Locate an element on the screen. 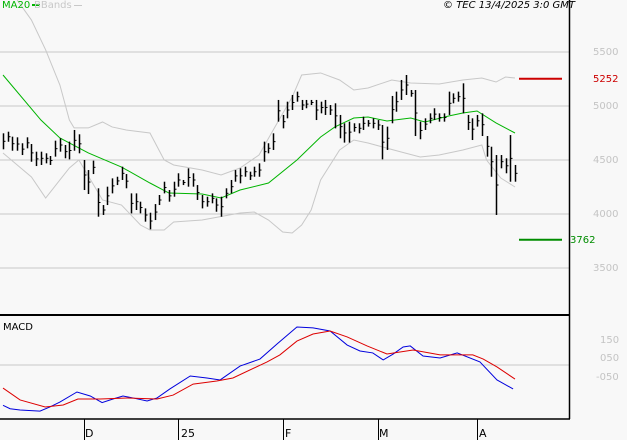 Image resolution: width=627 pixels, height=440 pixels. x-tick-label: M is located at coordinates (384, 433).